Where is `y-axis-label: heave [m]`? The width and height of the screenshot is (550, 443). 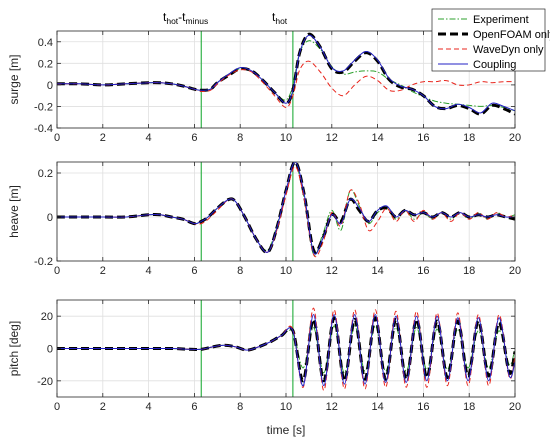 y-axis-label: heave [m] is located at coordinates (14, 211).